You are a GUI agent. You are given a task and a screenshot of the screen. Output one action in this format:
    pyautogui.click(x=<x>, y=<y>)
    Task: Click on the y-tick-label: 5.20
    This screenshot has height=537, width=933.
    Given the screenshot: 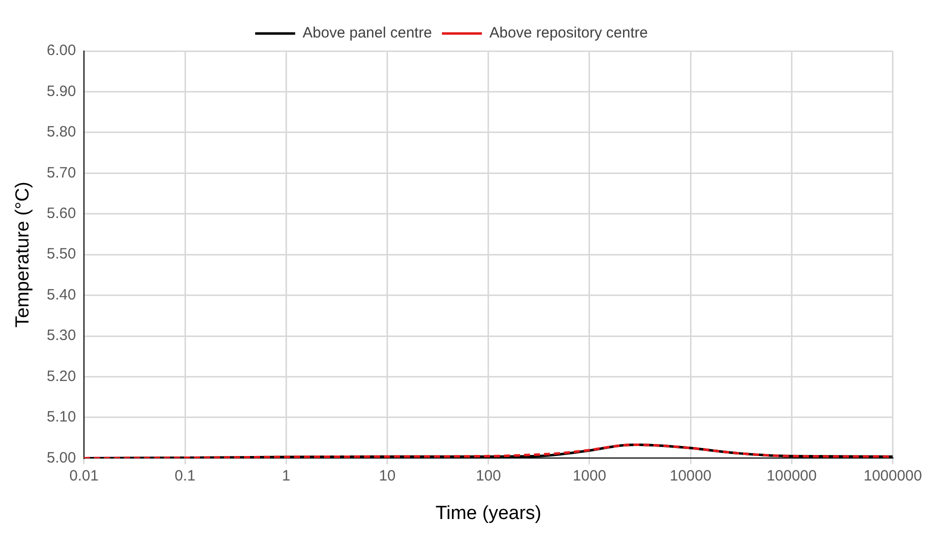 What is the action you would take?
    pyautogui.click(x=61, y=376)
    